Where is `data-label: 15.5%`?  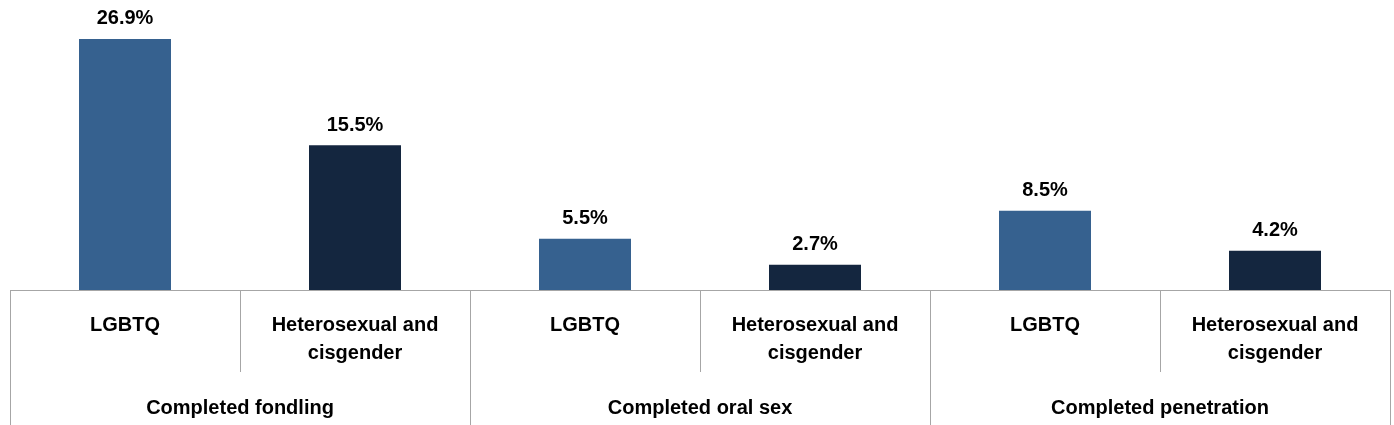 data-label: 15.5% is located at coordinates (355, 123).